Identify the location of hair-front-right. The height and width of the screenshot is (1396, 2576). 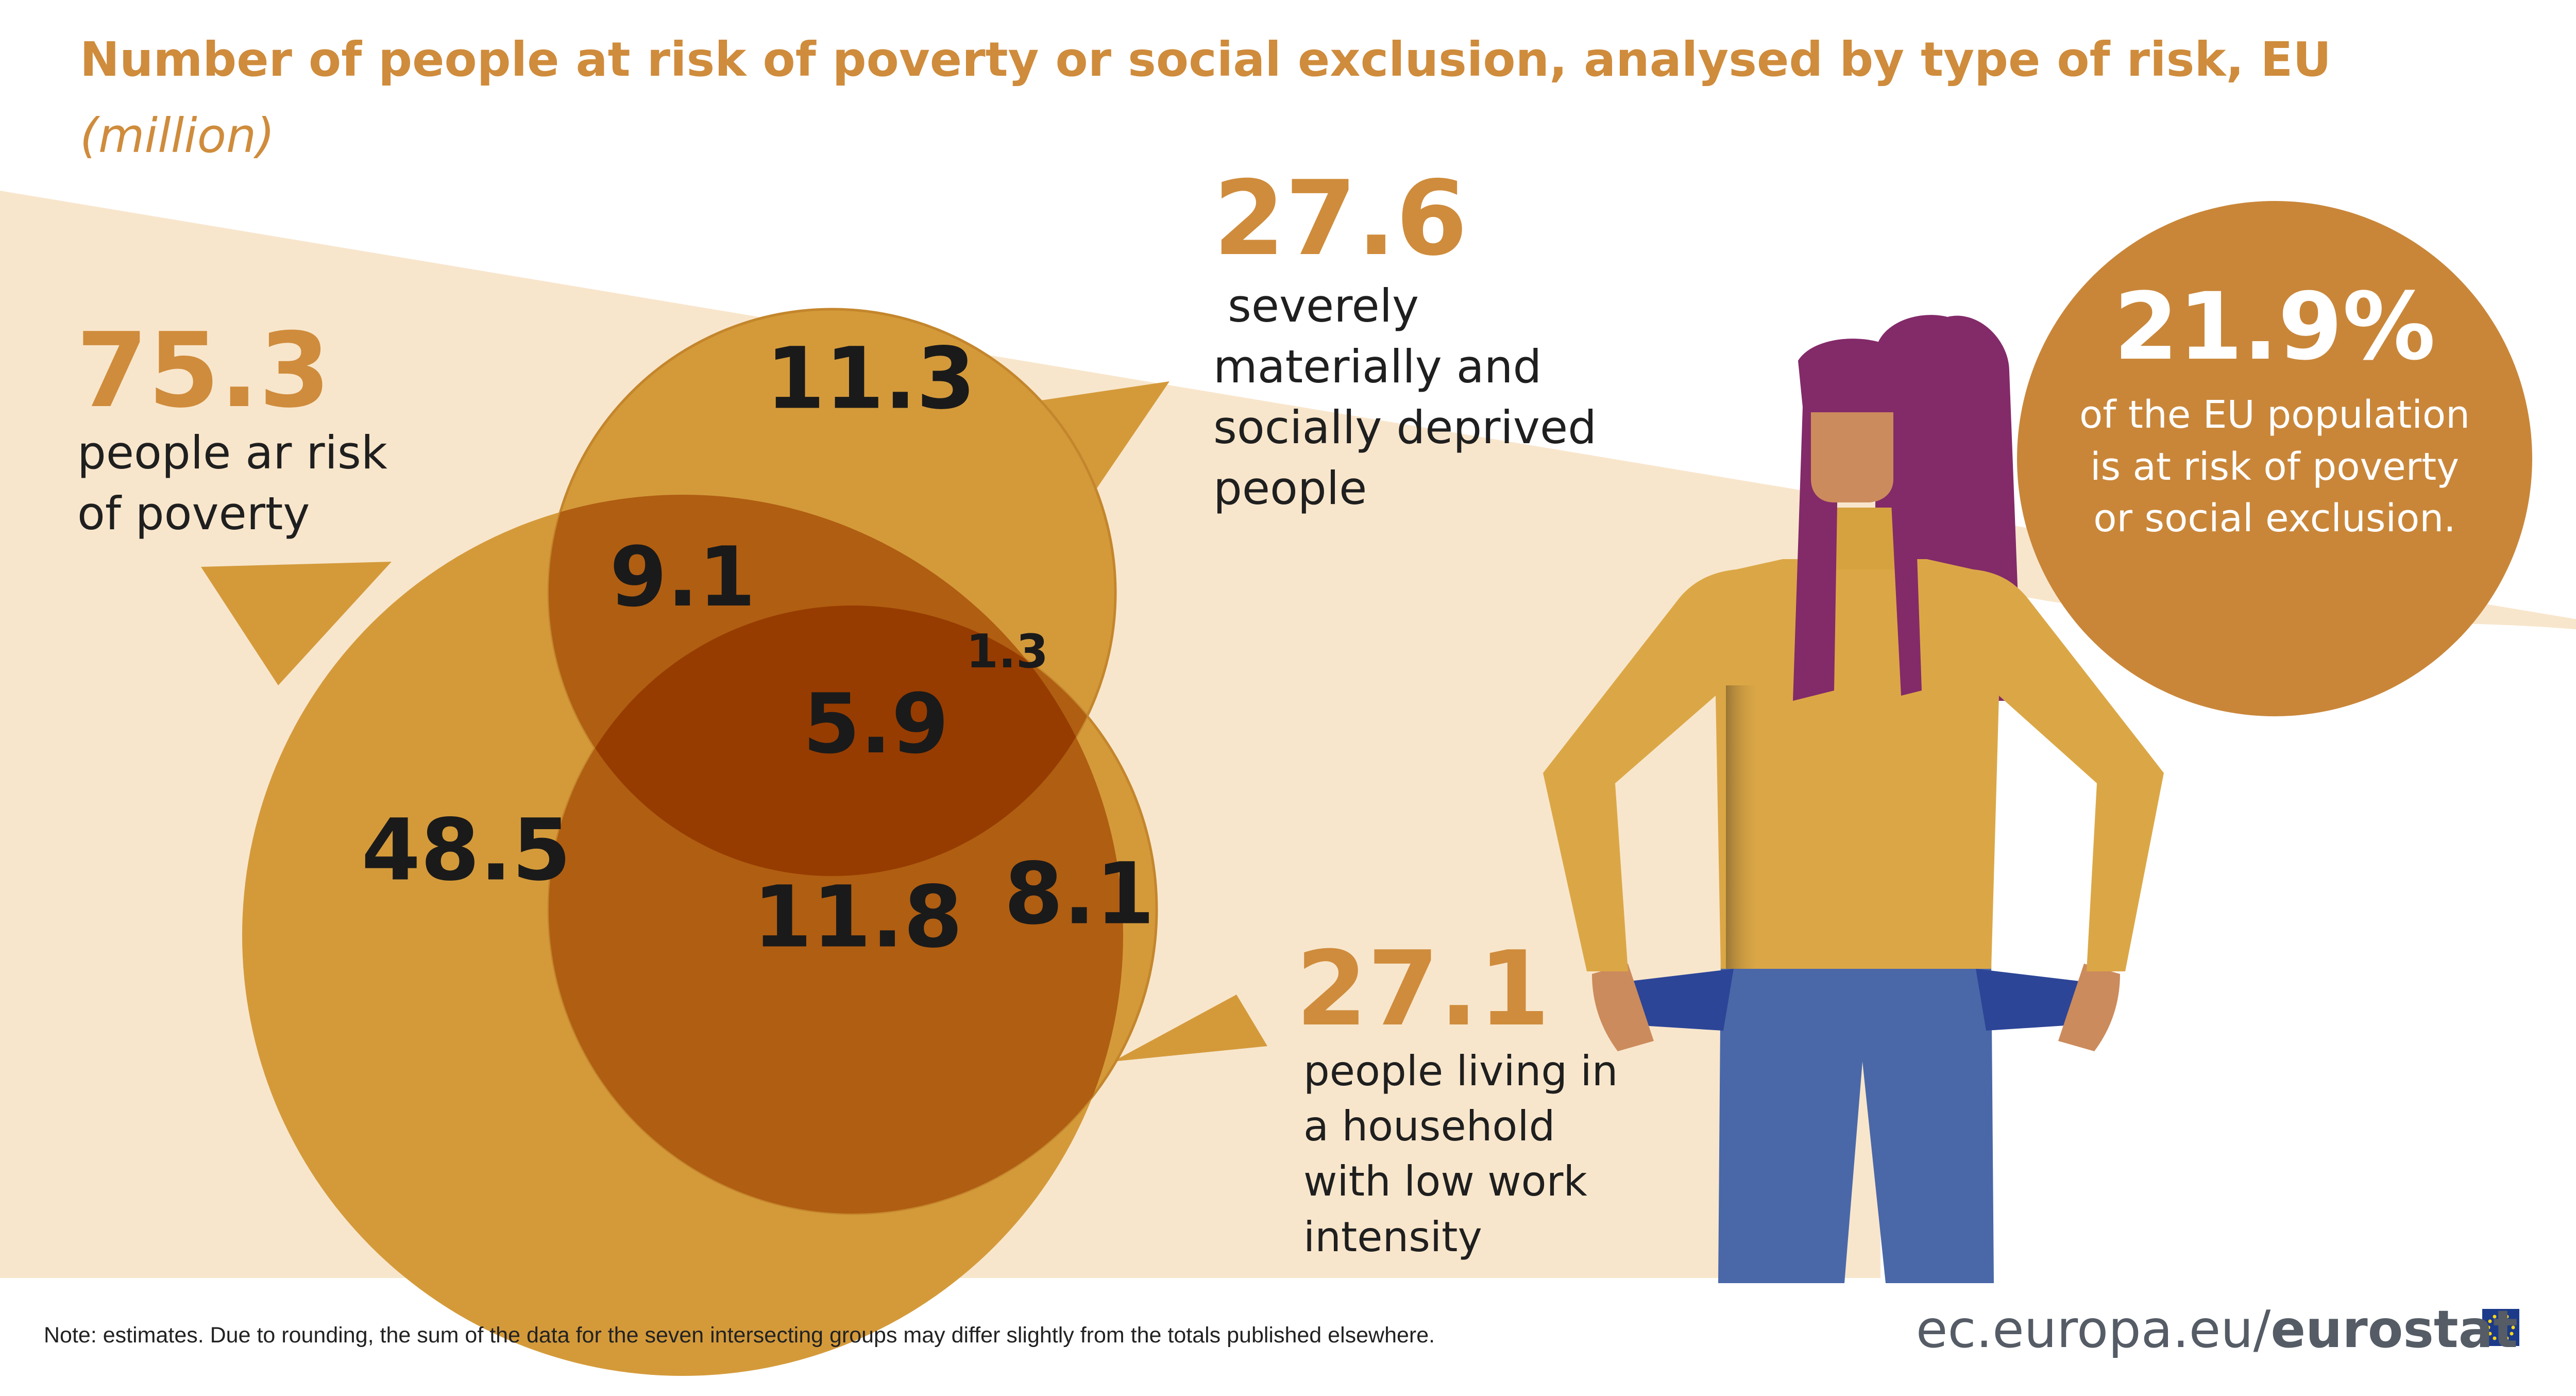
(1904, 544).